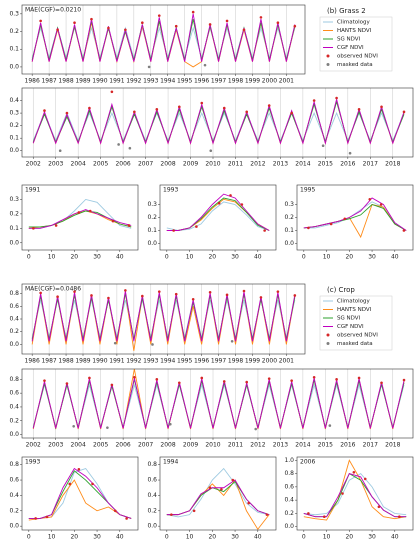 This screenshot has width=418, height=550. Describe the element at coordinates (48, 81) in the screenshot. I see `x-tick-label: 1987` at that location.